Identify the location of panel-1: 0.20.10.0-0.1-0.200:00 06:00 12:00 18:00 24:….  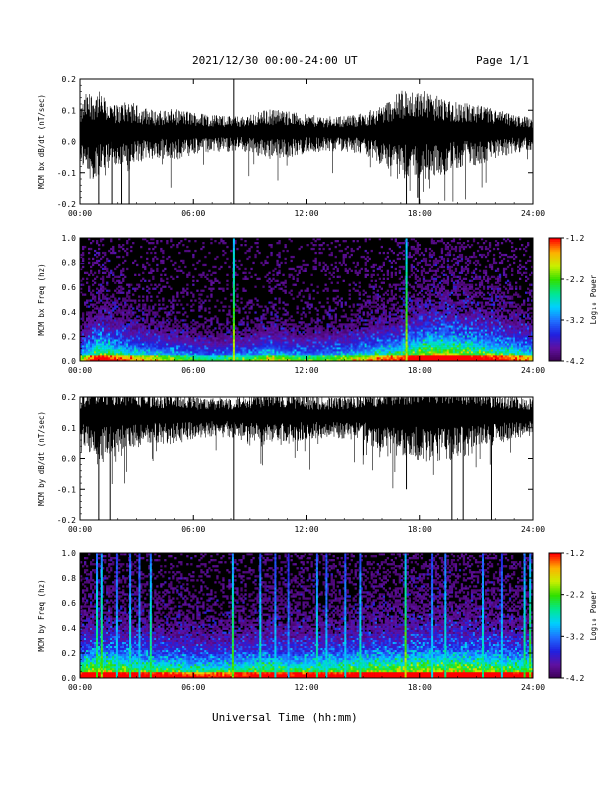
(291, 146).